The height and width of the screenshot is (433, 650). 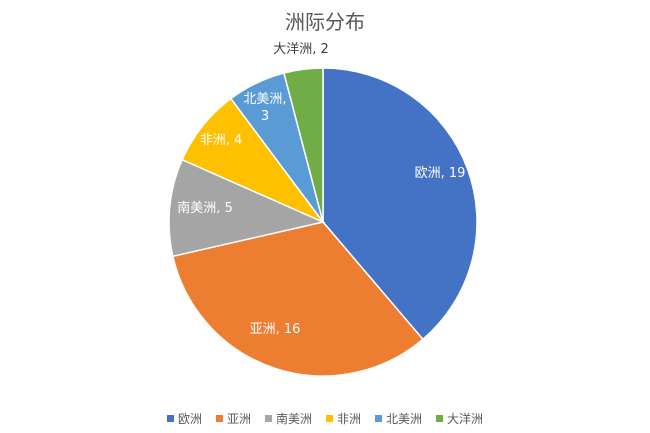 I want to click on data-label-4: 北美洲, 3, so click(x=264, y=108).